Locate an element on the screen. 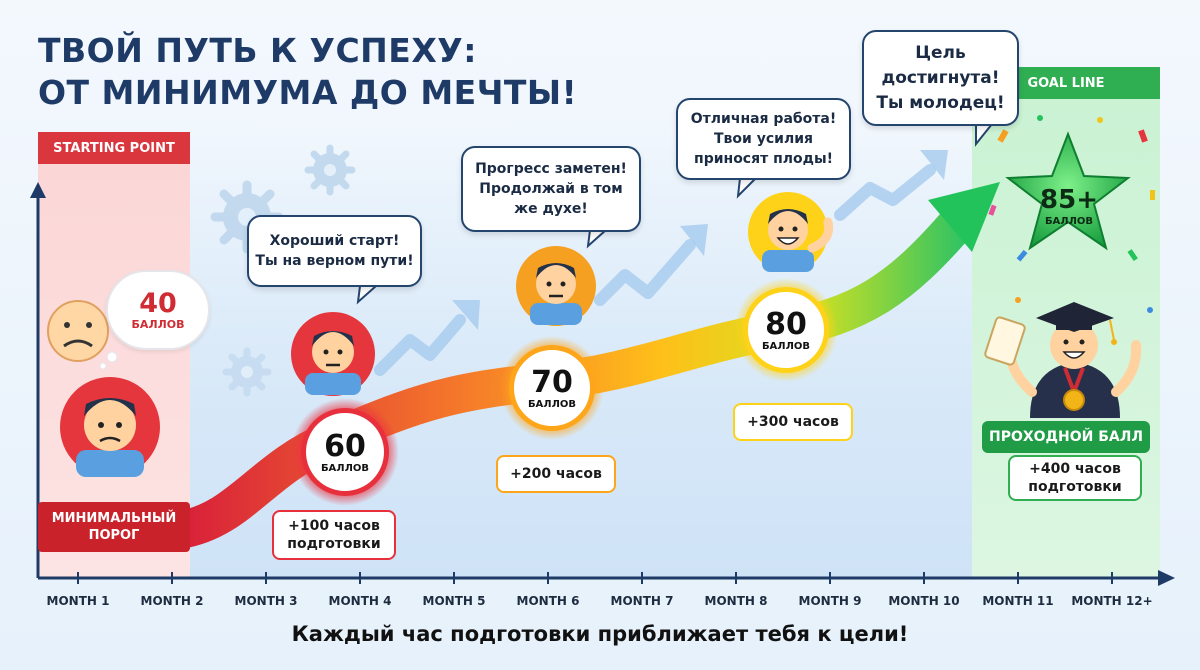 Image resolution: width=1200 pixels, height=670 pixels. hours-line: +400 часов is located at coordinates (1075, 469).